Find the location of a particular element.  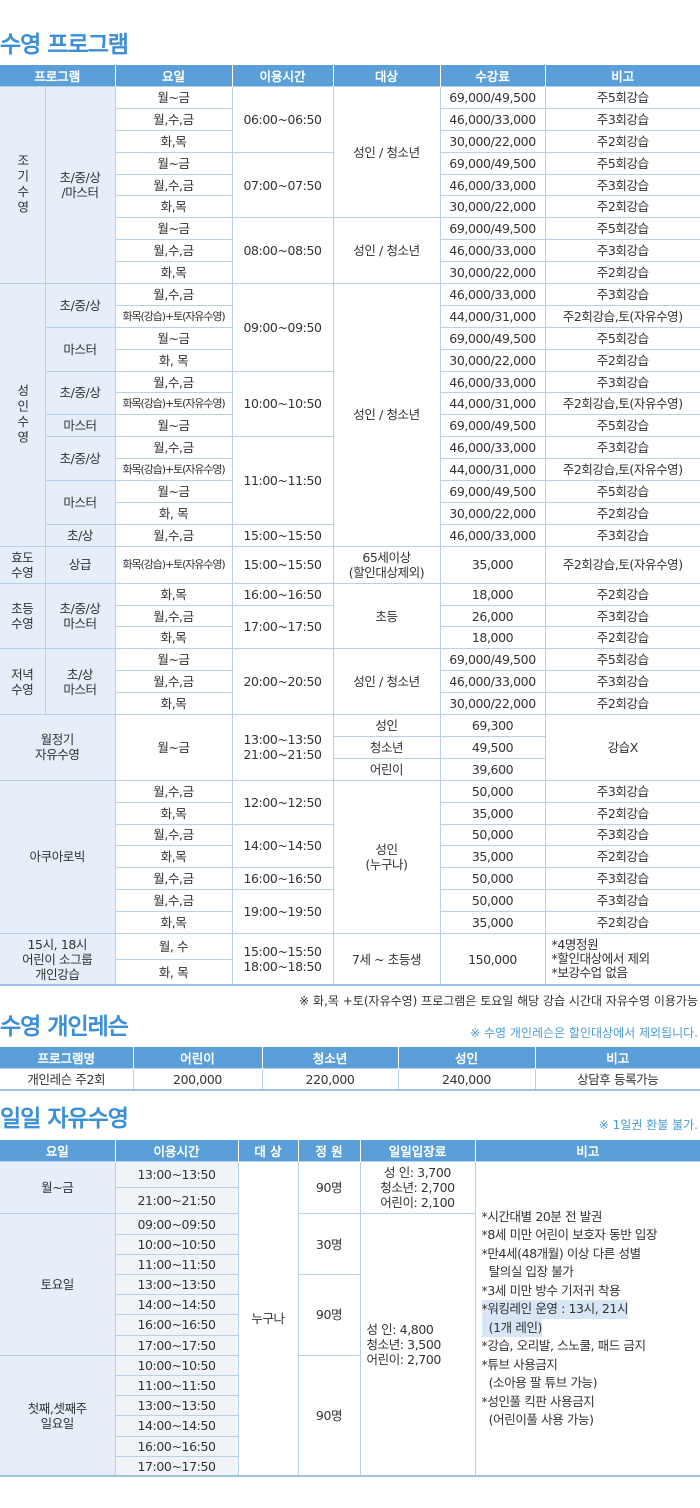

program-target: 초등 is located at coordinates (386, 616).